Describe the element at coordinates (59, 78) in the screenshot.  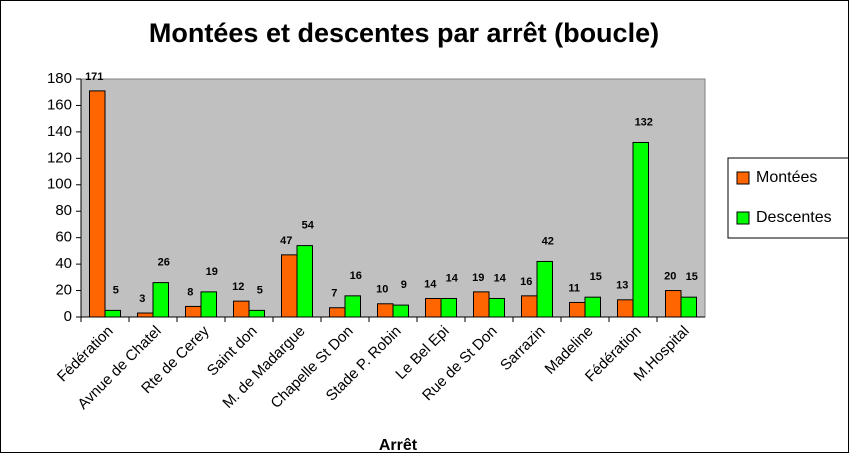
I see `y-tick-label: 180` at that location.